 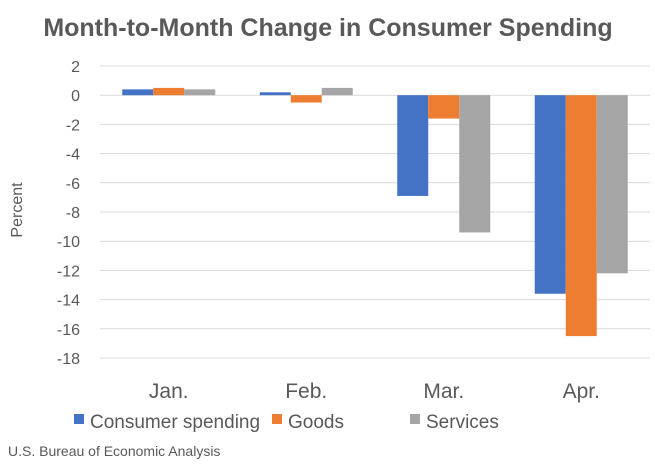 What do you see at coordinates (475, 164) in the screenshot?
I see `bar-services-mar` at bounding box center [475, 164].